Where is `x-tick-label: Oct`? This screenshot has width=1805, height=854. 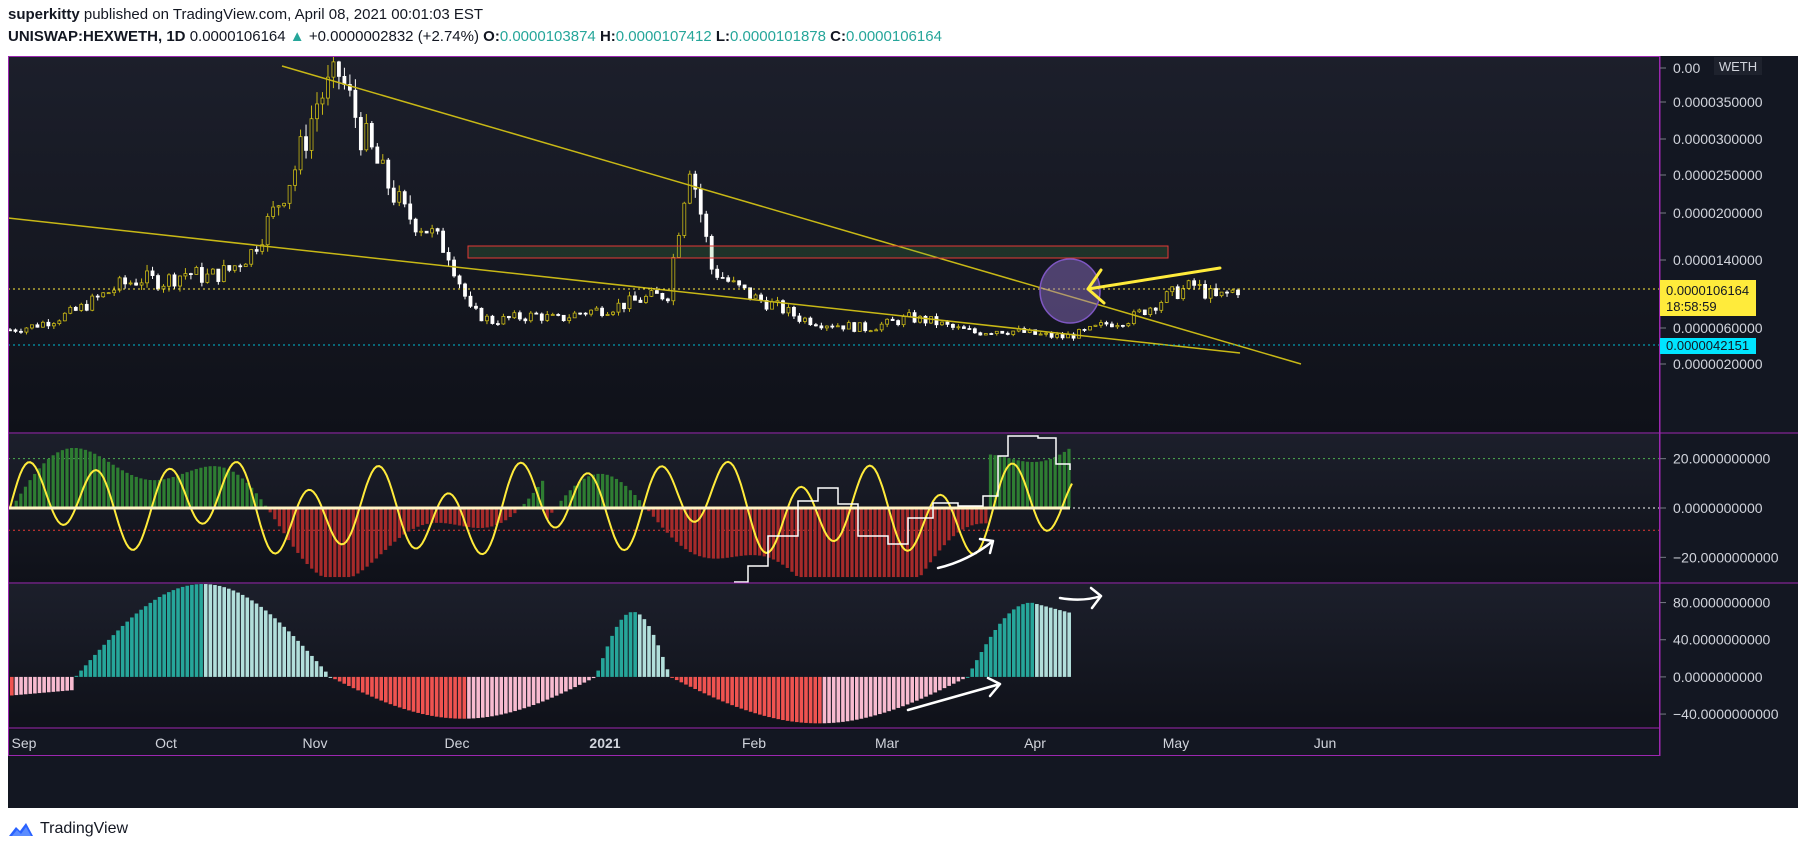
x-tick-label: Oct is located at coordinates (166, 743).